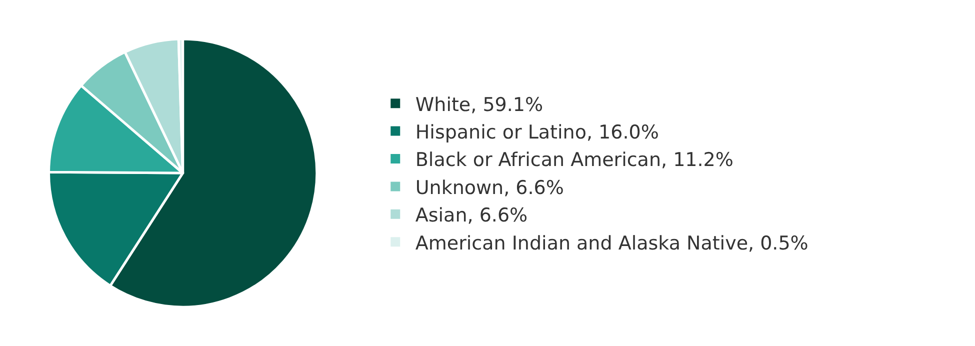 The height and width of the screenshot is (346, 975). Describe the element at coordinates (574, 160) in the screenshot. I see `legend-label: Black or African American, 11.2%` at that location.